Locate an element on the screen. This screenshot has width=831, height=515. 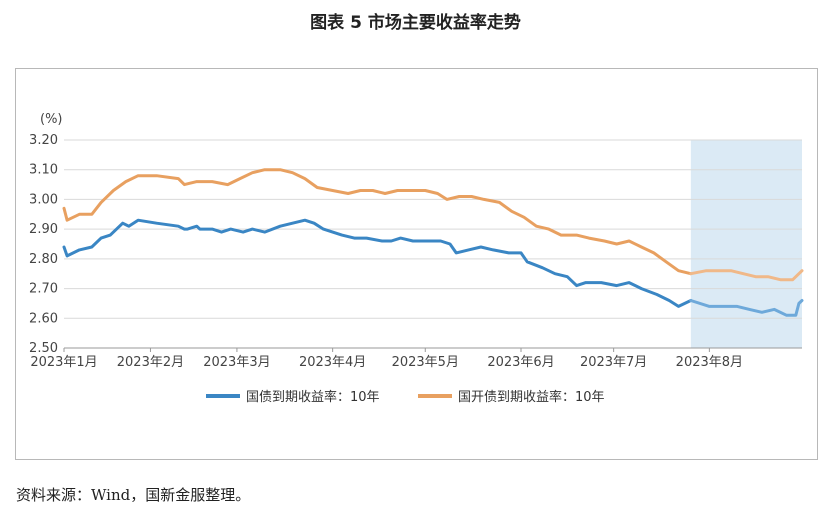
figure-title: 图表 5 市场主要收益率走势 is located at coordinates (415, 23).